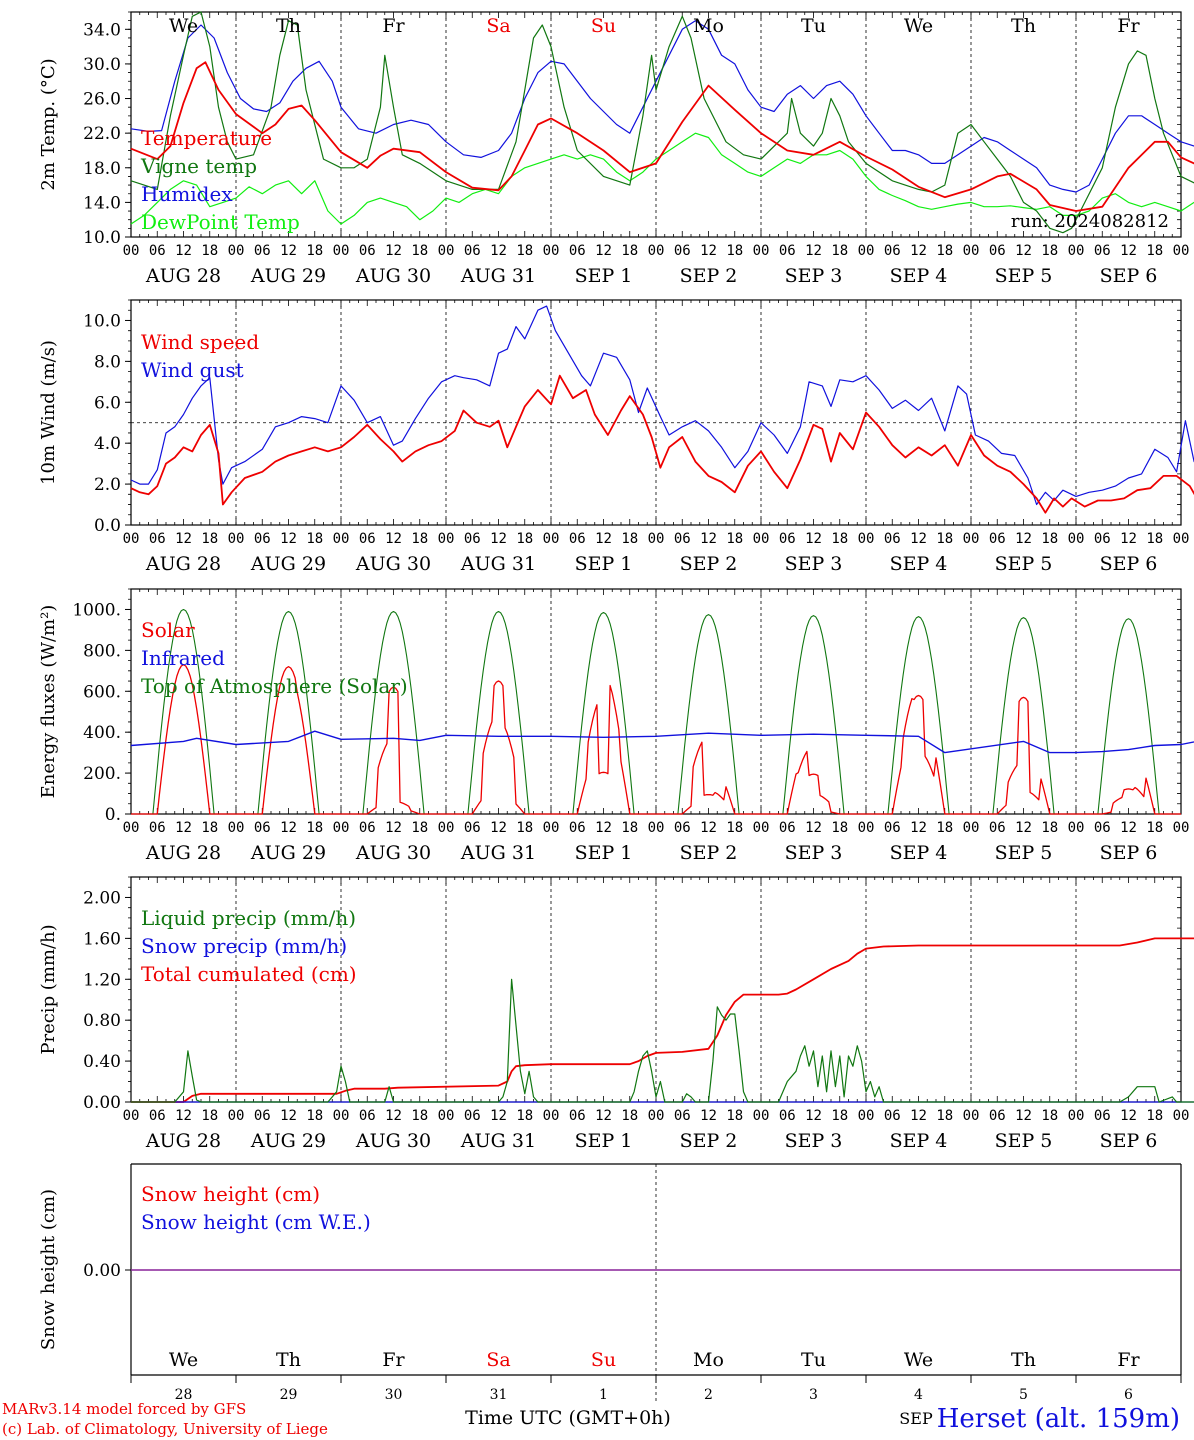  I want to click on legend-temperature: Temperature, so click(206, 138).